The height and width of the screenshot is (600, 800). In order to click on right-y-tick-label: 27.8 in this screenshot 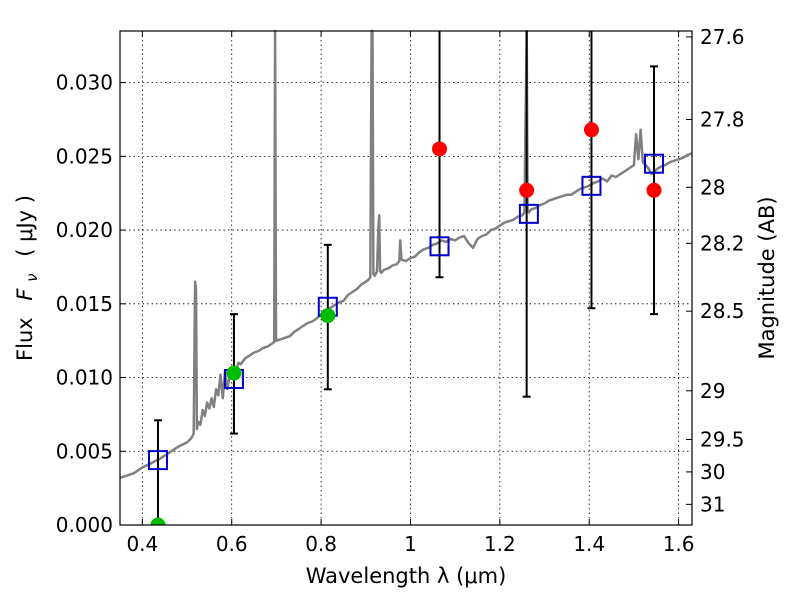, I will do `click(722, 119)`.